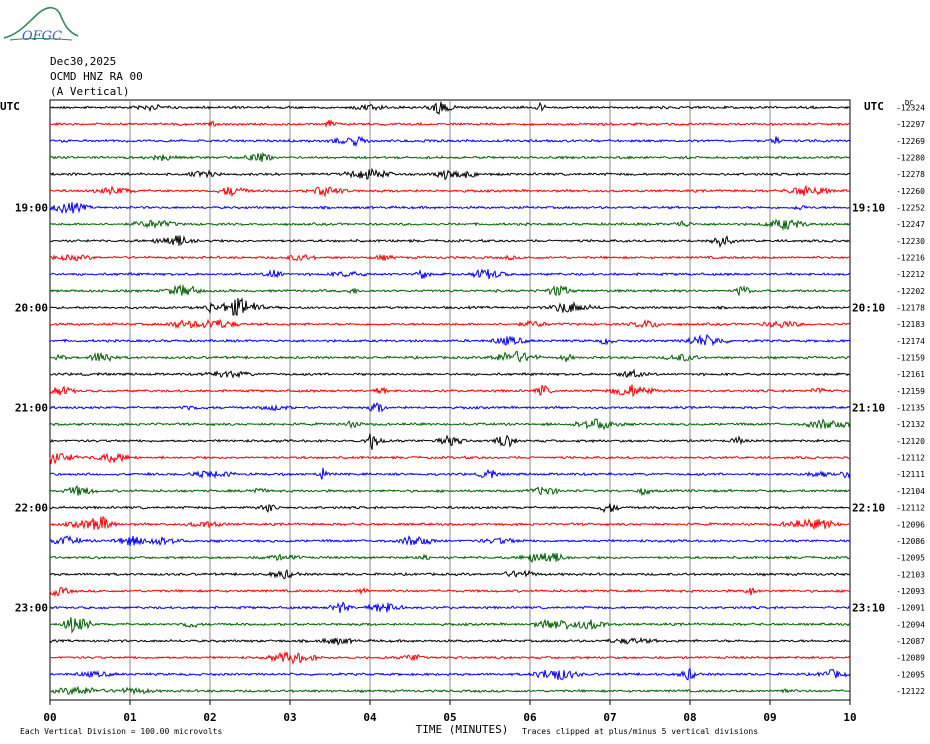  What do you see at coordinates (449, 717) in the screenshot?
I see `x-tick-label: 05` at bounding box center [449, 717].